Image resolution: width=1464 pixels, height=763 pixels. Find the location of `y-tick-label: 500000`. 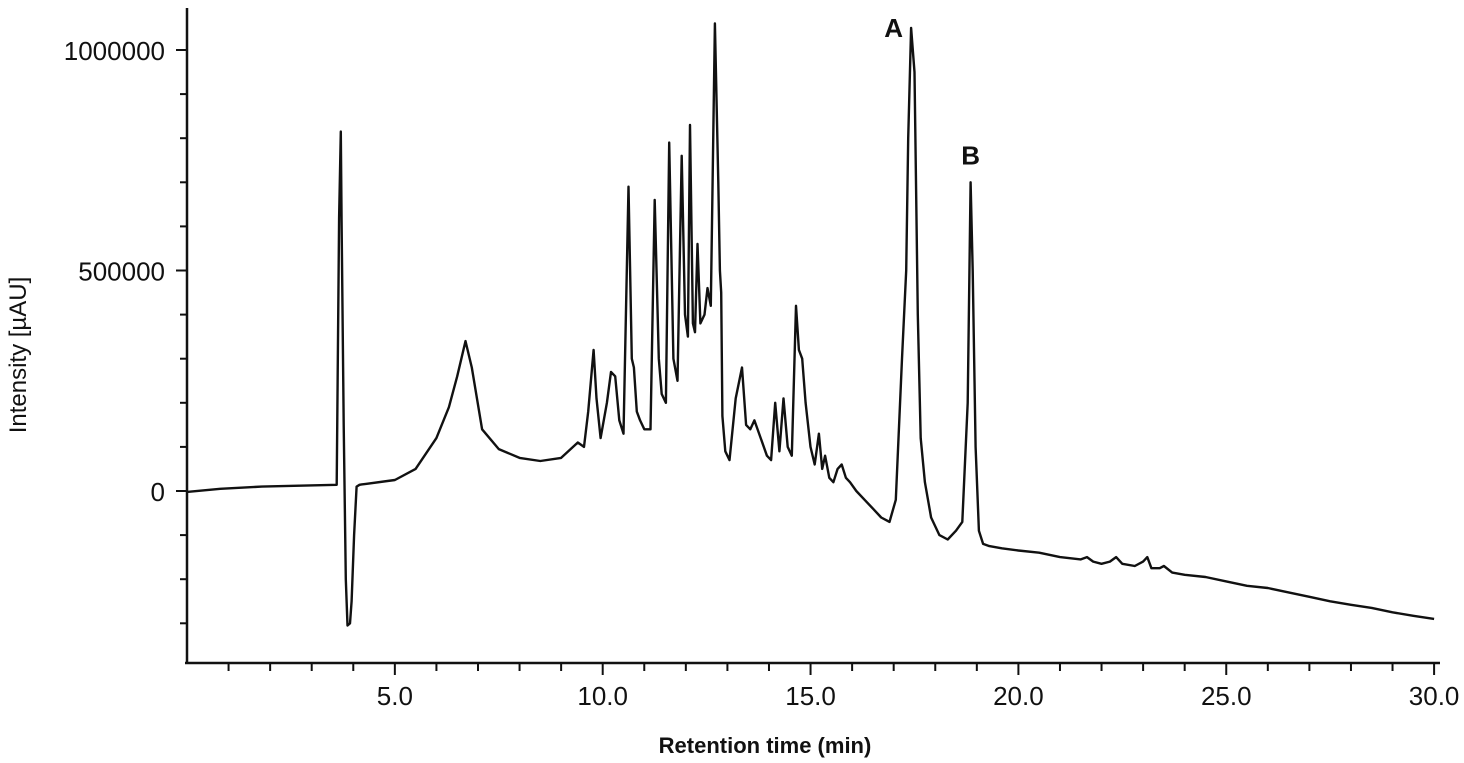

y-tick-label: 500000 is located at coordinates (121, 272).